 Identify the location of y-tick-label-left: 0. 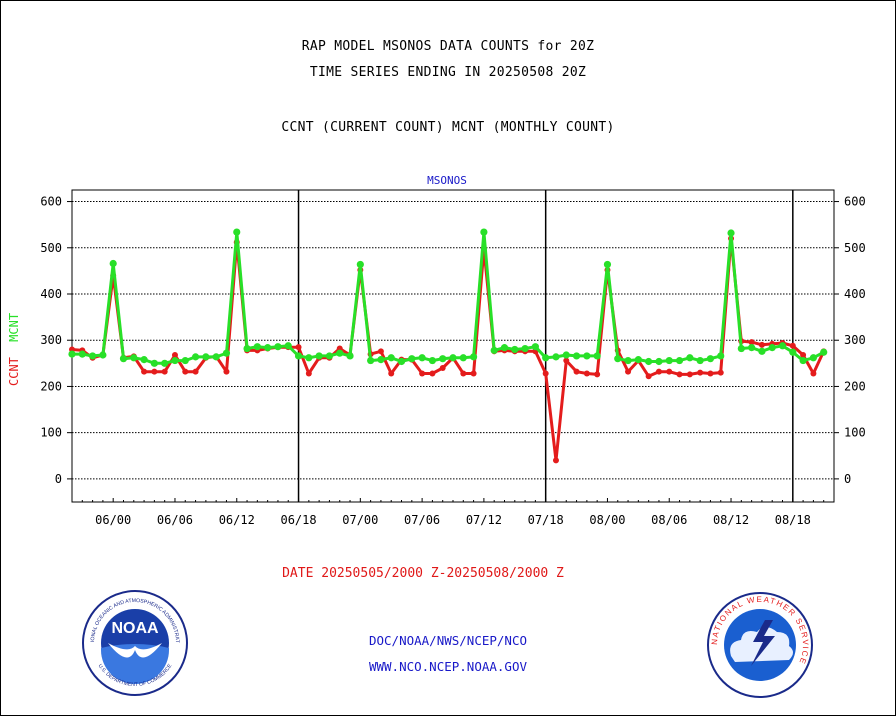
(58, 479).